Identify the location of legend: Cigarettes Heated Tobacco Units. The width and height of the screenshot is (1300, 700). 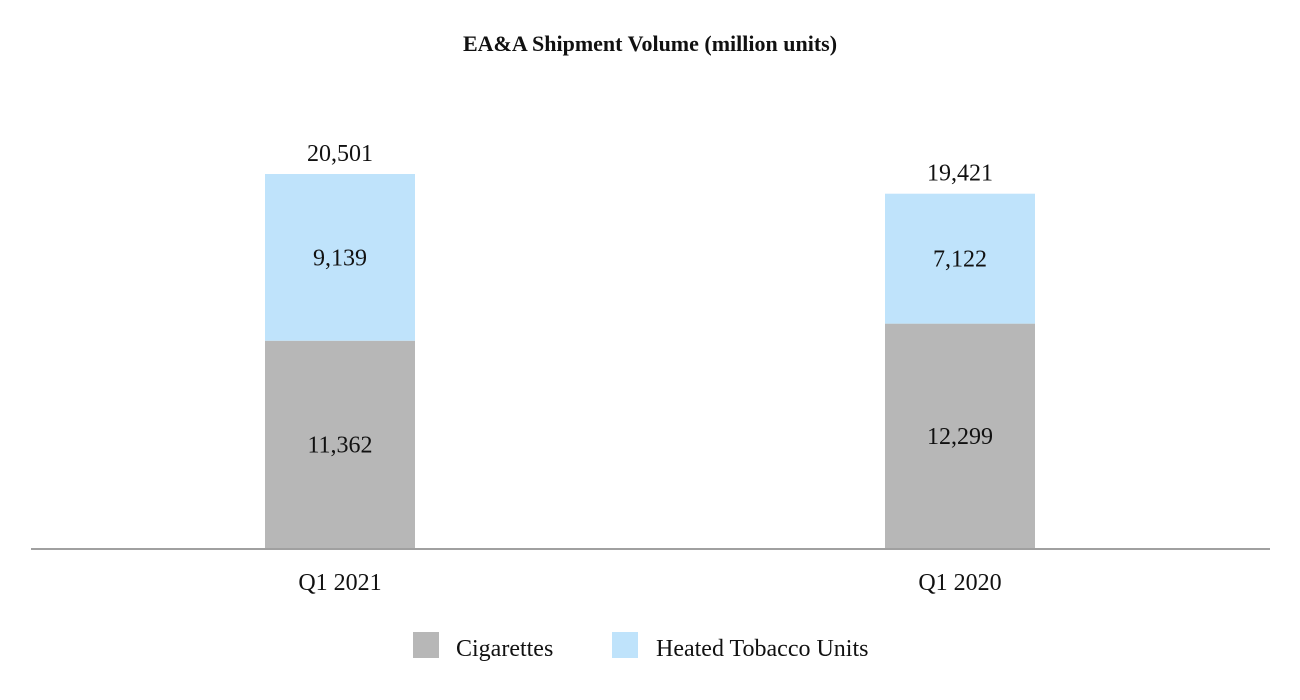
(640, 647).